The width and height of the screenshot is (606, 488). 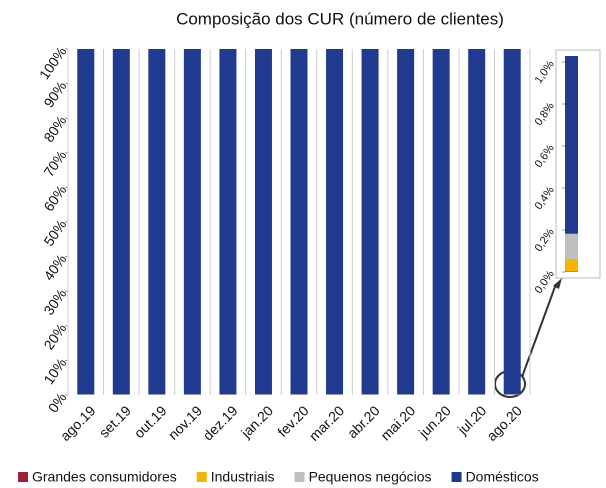 What do you see at coordinates (243, 477) in the screenshot?
I see `legend-label: Industriais` at bounding box center [243, 477].